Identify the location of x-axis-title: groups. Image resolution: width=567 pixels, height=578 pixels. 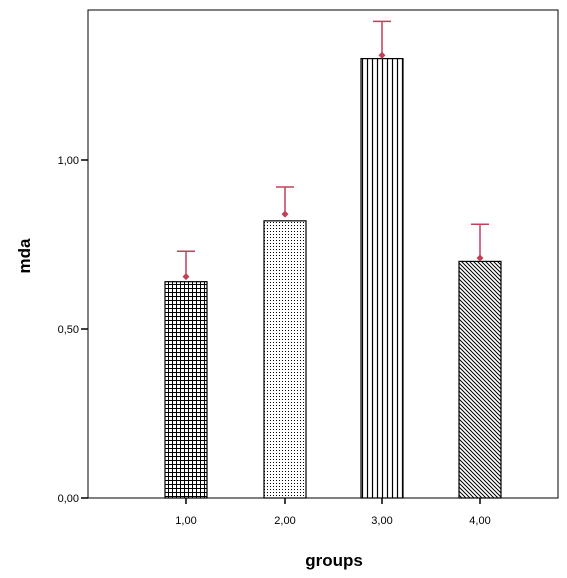
(334, 560).